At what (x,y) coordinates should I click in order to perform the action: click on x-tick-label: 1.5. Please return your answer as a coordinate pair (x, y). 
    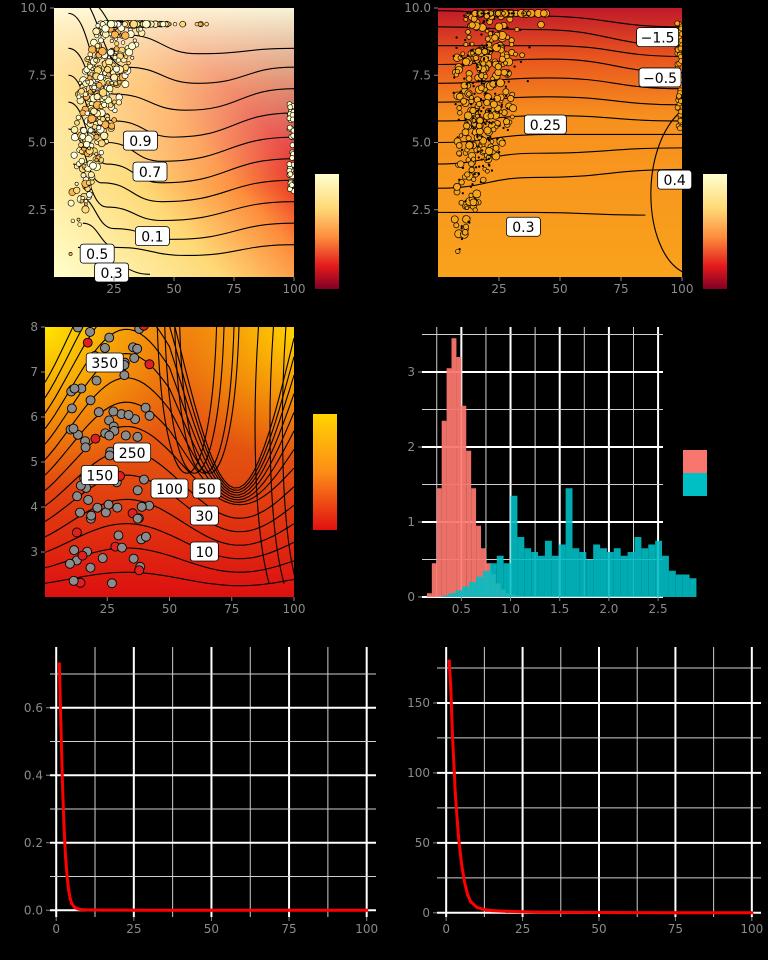
    Looking at the image, I should click on (559, 609).